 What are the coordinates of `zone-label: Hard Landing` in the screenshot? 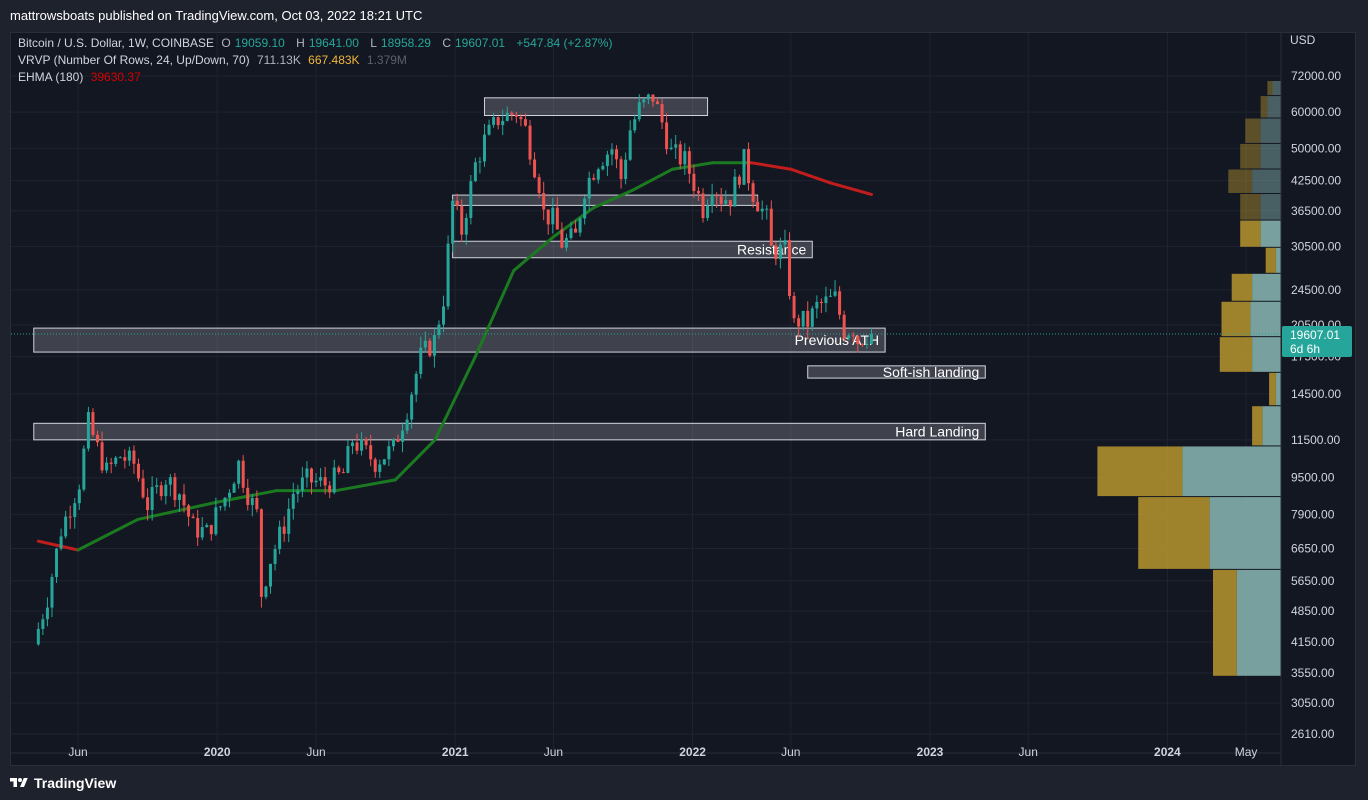 It's located at (937, 432).